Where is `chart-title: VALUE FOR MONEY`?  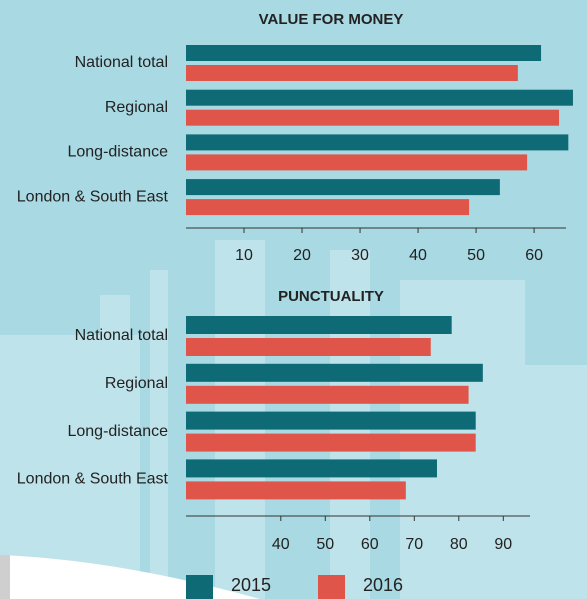
chart-title: VALUE FOR MONEY is located at coordinates (331, 19).